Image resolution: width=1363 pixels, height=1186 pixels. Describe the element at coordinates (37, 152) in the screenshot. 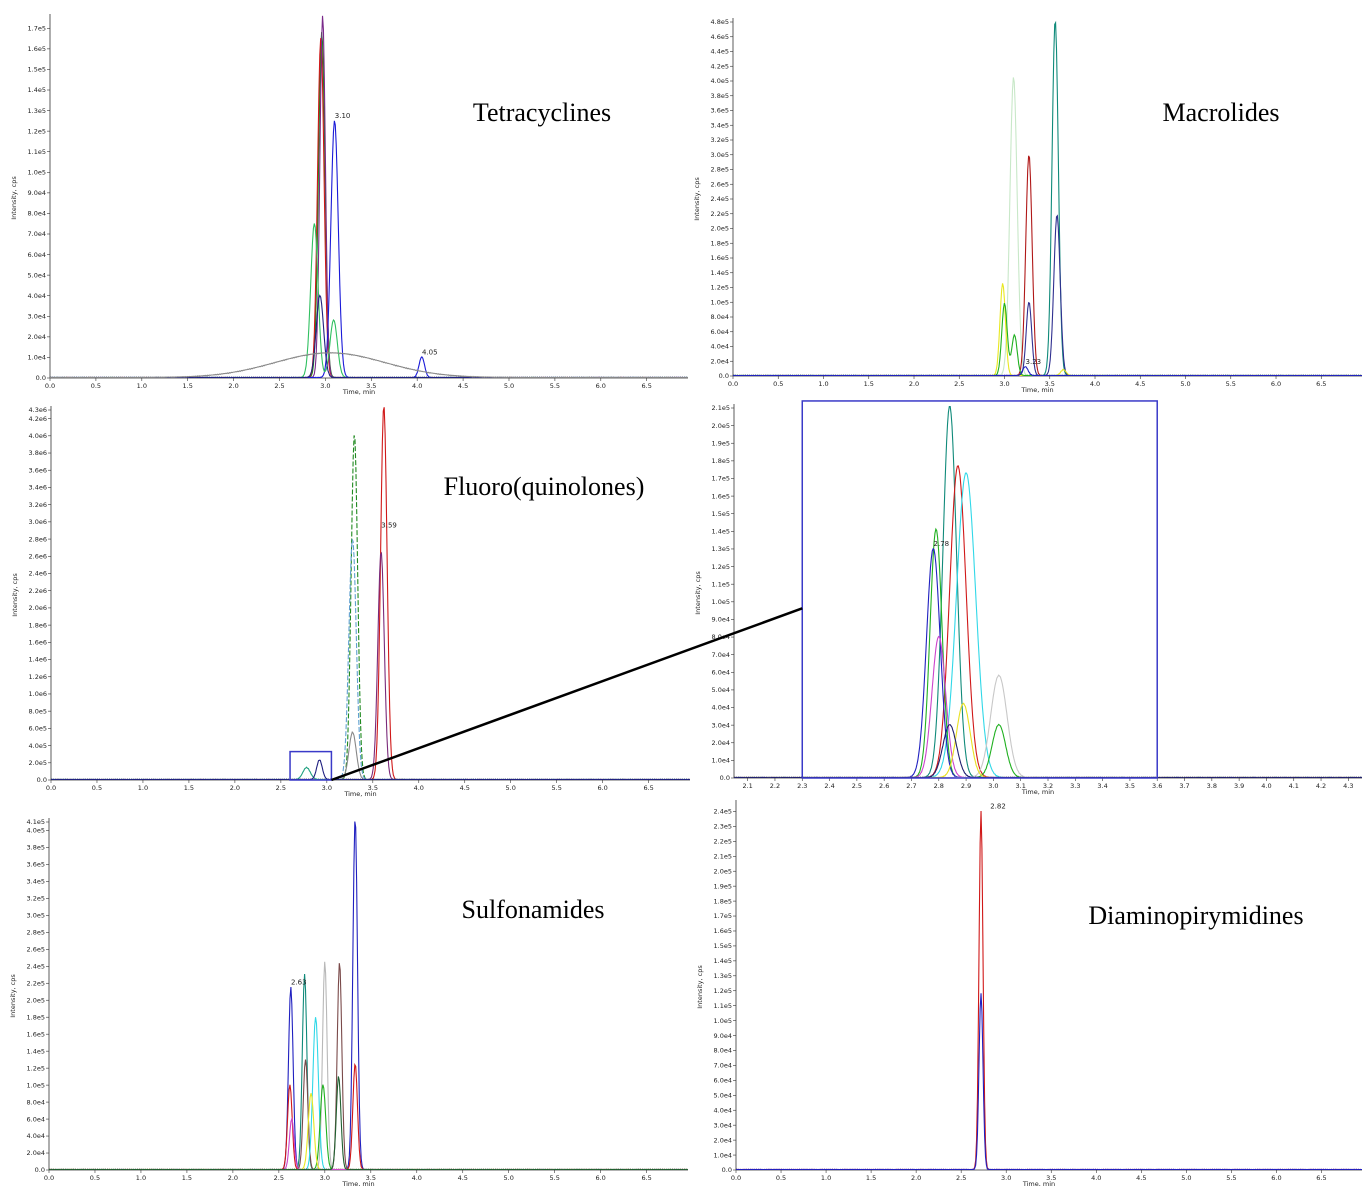

I see `y-tick-label: 1.1e5` at that location.